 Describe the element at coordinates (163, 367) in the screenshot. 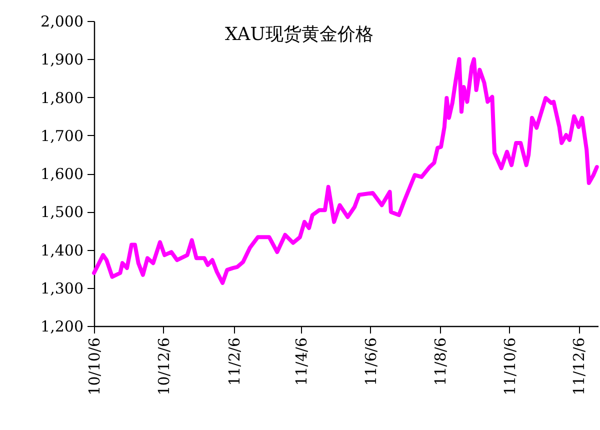

I see `x-tick-label: 10/12/6` at that location.